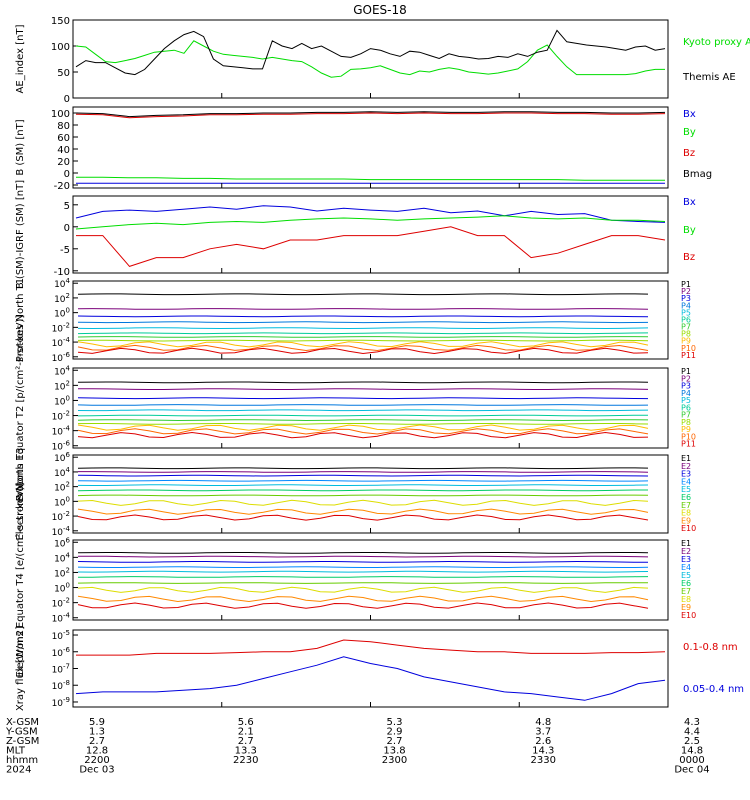  What do you see at coordinates (686, 400) in the screenshot?
I see `legend-entry: P5` at bounding box center [686, 400].